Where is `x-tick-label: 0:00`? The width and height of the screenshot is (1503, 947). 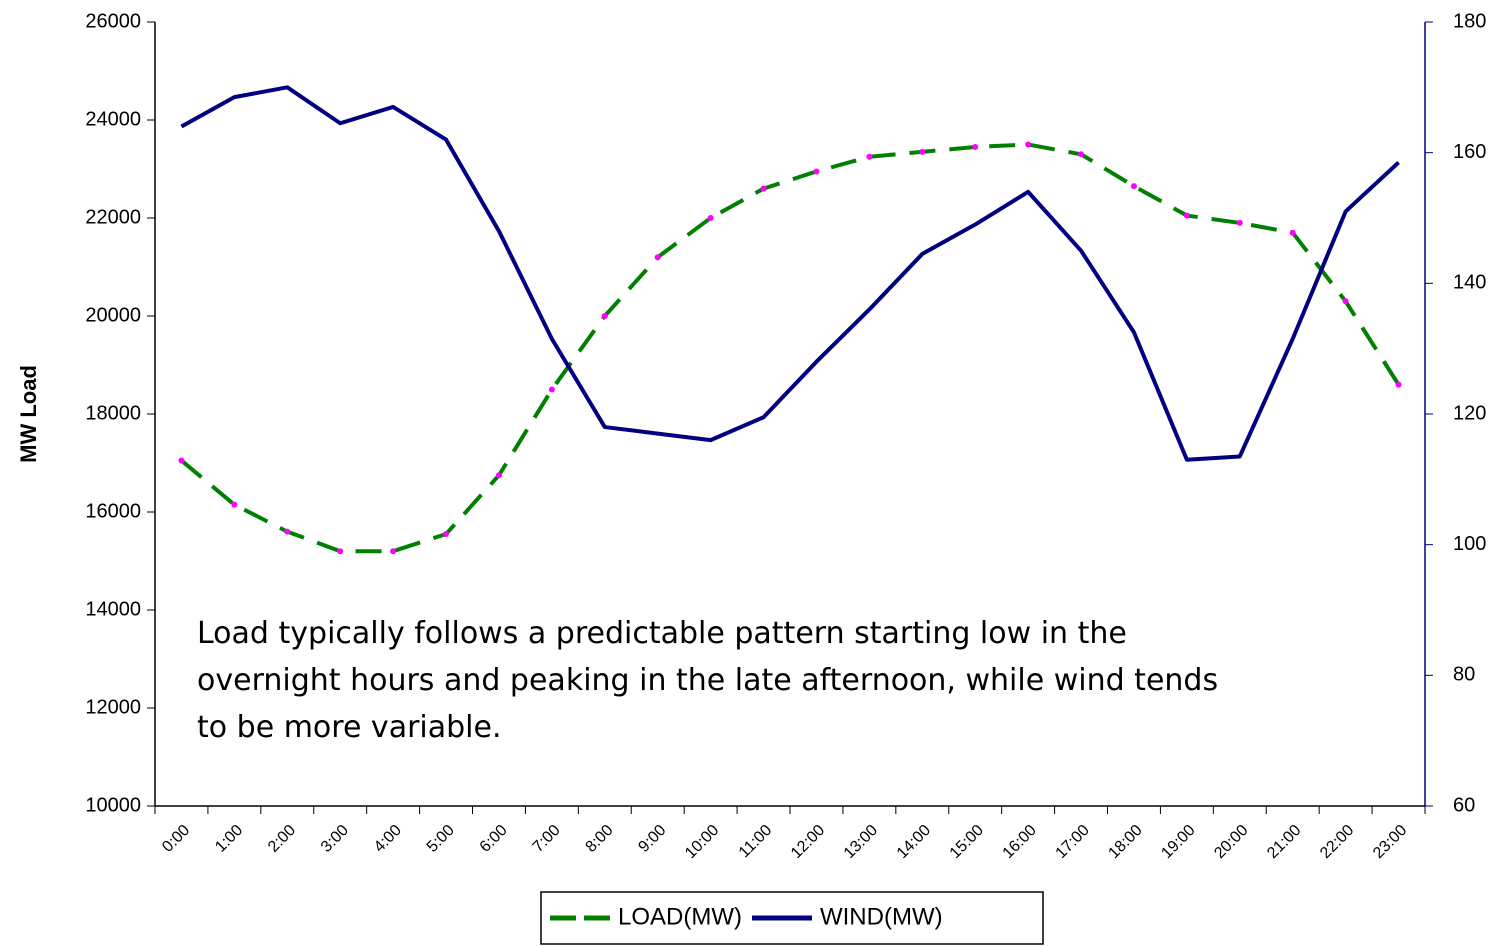 x-tick-label: 0:00 is located at coordinates (176, 839).